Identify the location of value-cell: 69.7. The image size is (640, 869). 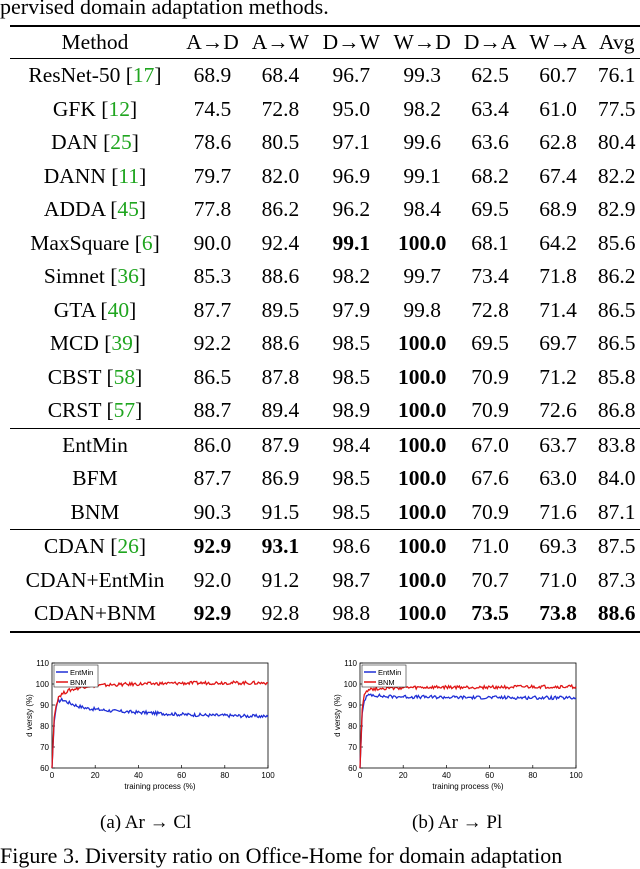
(558, 343).